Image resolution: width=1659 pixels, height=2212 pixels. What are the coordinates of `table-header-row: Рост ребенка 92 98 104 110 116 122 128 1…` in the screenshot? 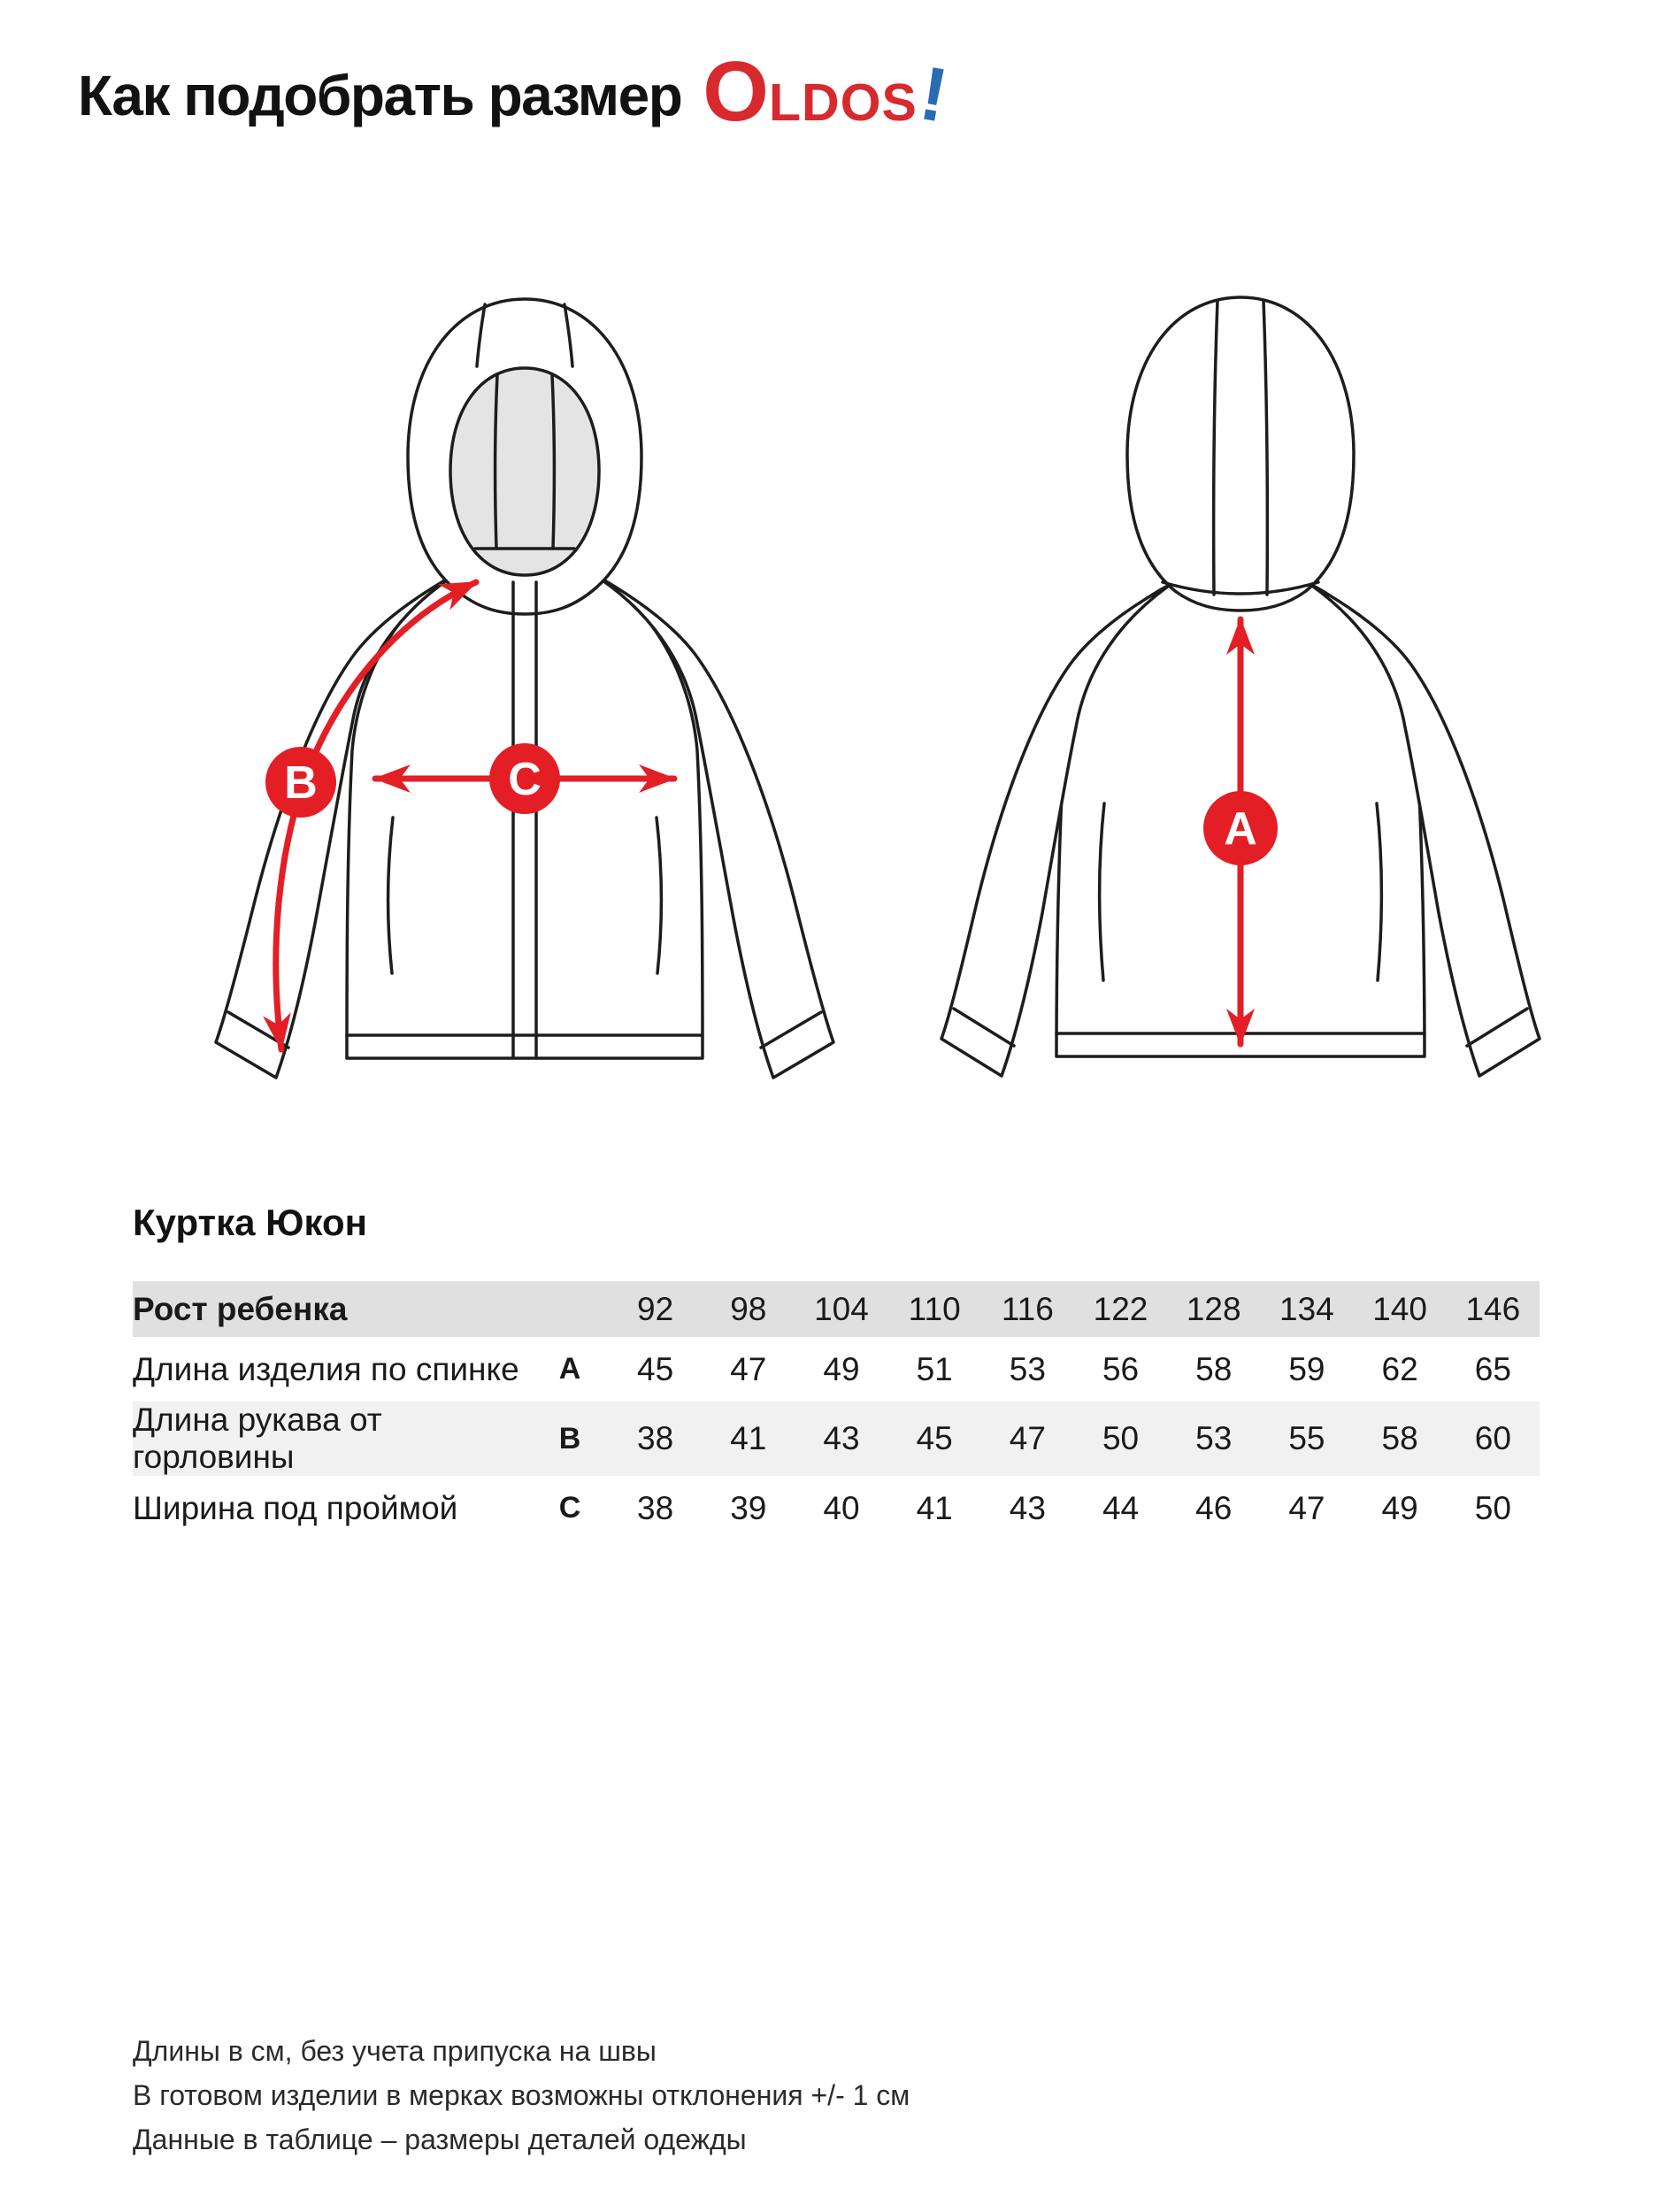 It's located at (837, 1309).